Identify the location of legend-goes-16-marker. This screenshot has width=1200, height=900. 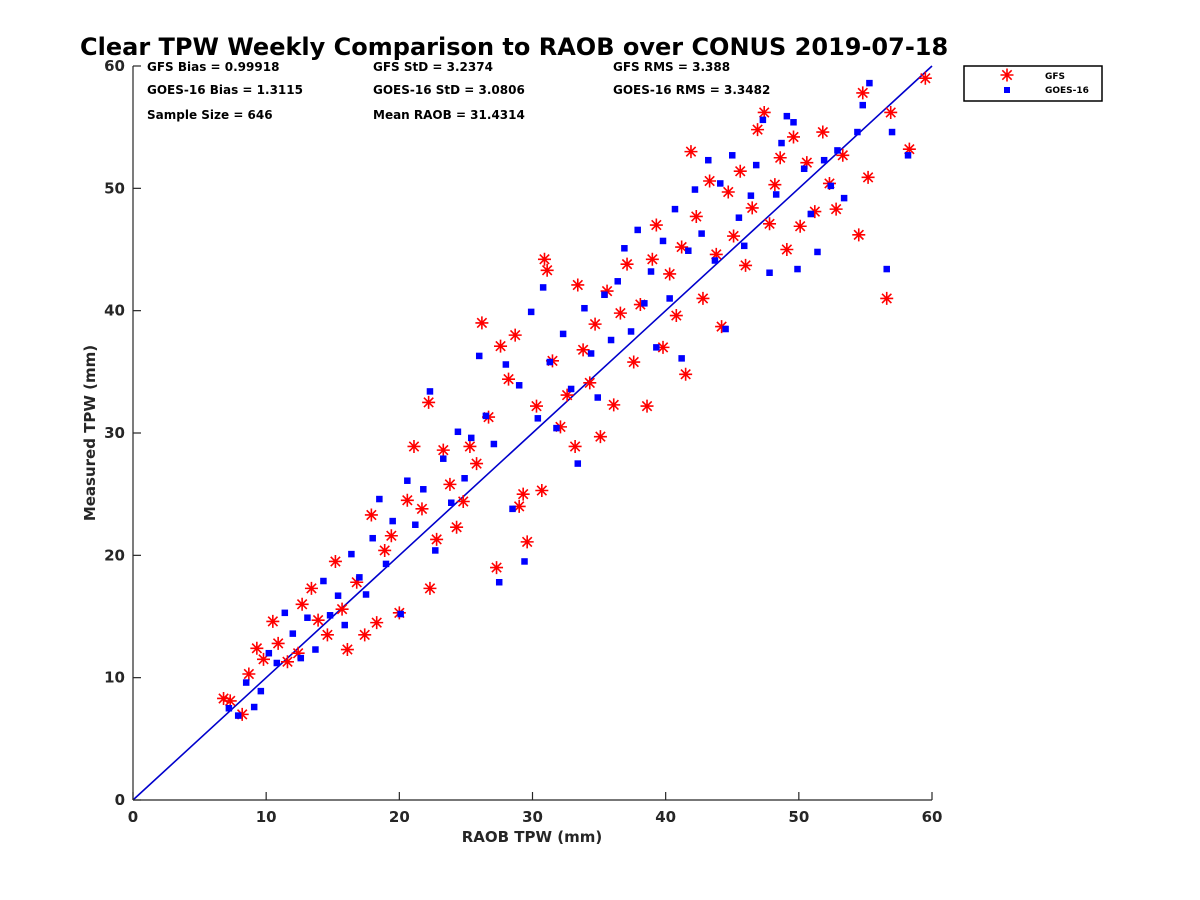
(1007, 90).